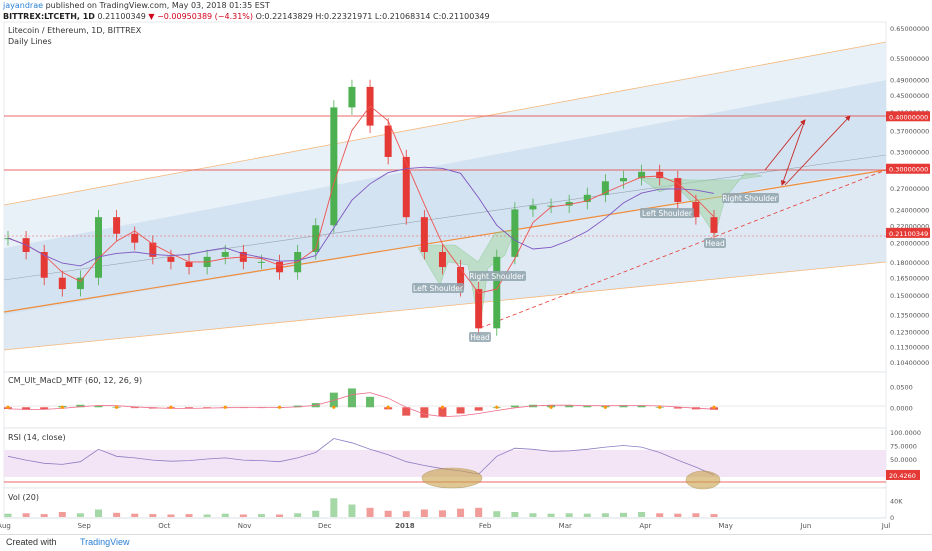 The width and height of the screenshot is (932, 551). What do you see at coordinates (445, 523) in the screenshot?
I see `time-axis: Aug Sep Oct Nov Dec 2018 Feb Mar Apr May Jun Jul` at bounding box center [445, 523].